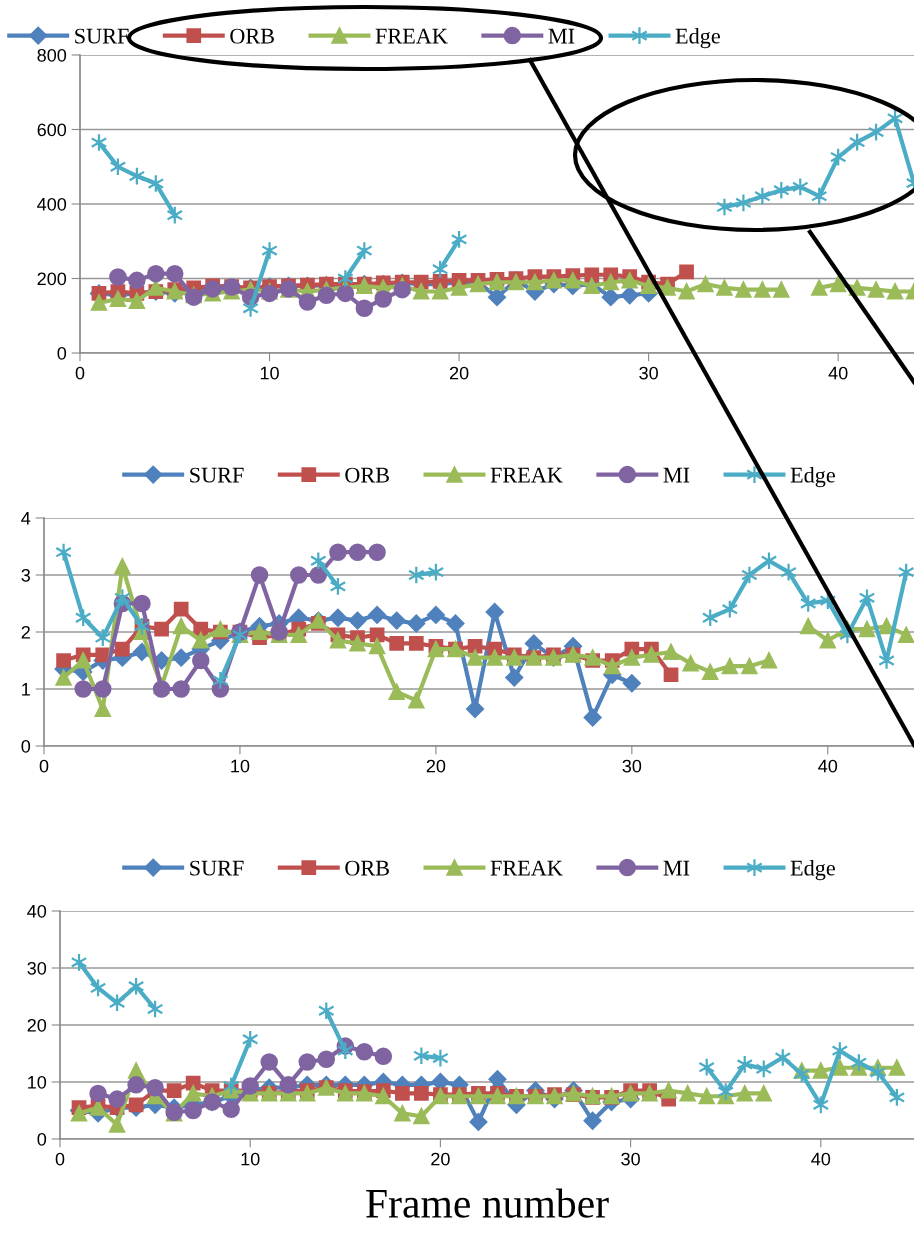 This screenshot has width=914, height=1236. Describe the element at coordinates (26, 575) in the screenshot. I see `y-tick-label: 3` at that location.